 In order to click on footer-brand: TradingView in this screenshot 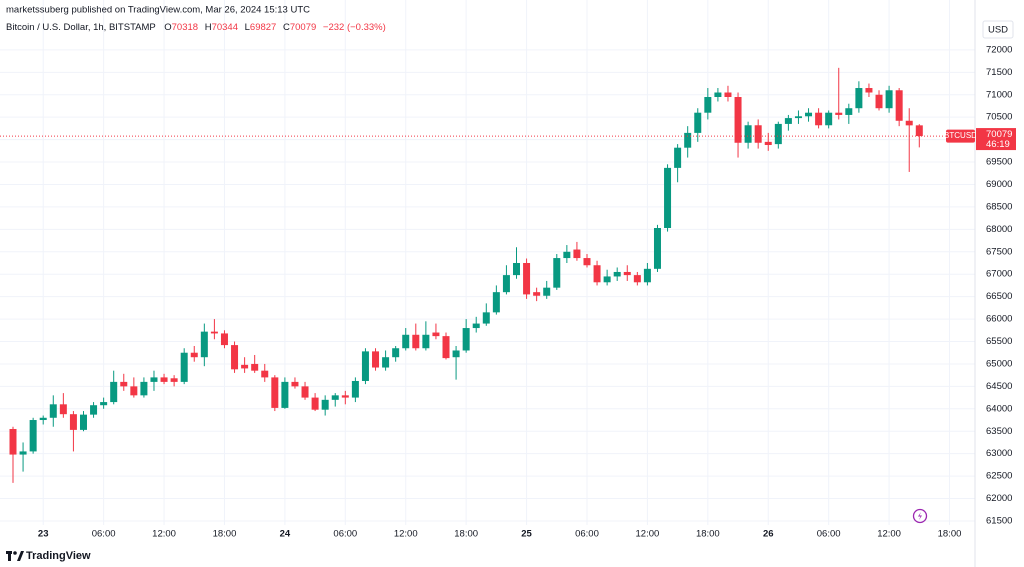, I will do `click(58, 556)`.